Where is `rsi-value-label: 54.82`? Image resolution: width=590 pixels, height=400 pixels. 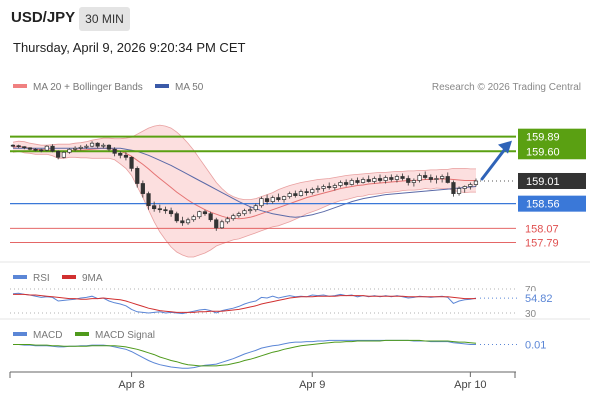
rsi-value-label: 54.82 is located at coordinates (539, 299).